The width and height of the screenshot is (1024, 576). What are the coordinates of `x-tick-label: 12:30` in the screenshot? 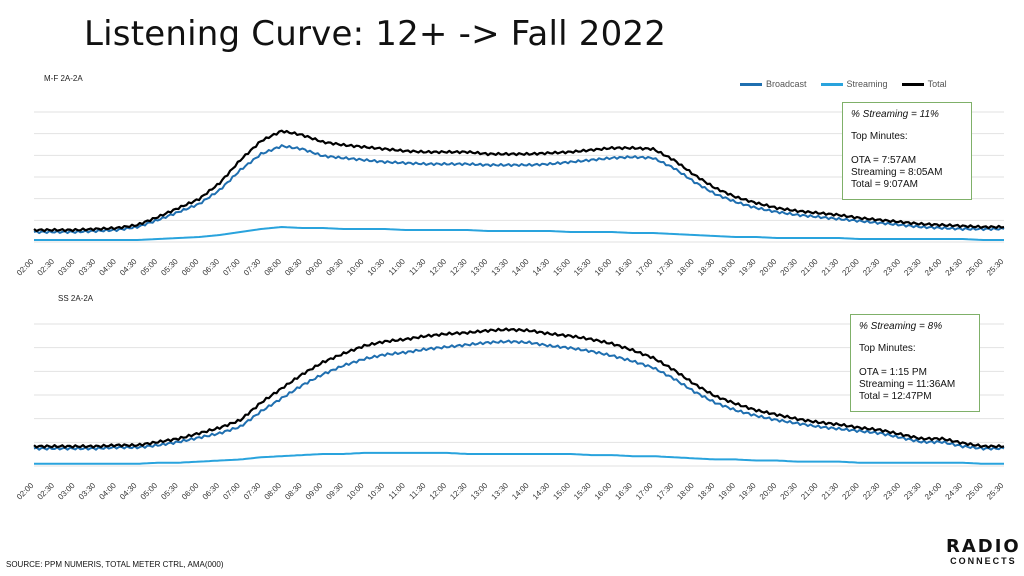 It's located at (458, 267).